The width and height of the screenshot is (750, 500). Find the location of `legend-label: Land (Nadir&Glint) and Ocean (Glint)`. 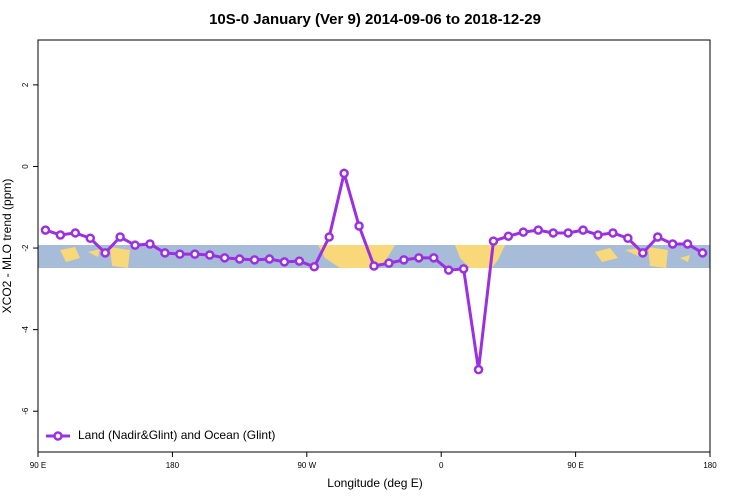

legend-label: Land (Nadir&Glint) and Ocean (Glint) is located at coordinates (176, 435).